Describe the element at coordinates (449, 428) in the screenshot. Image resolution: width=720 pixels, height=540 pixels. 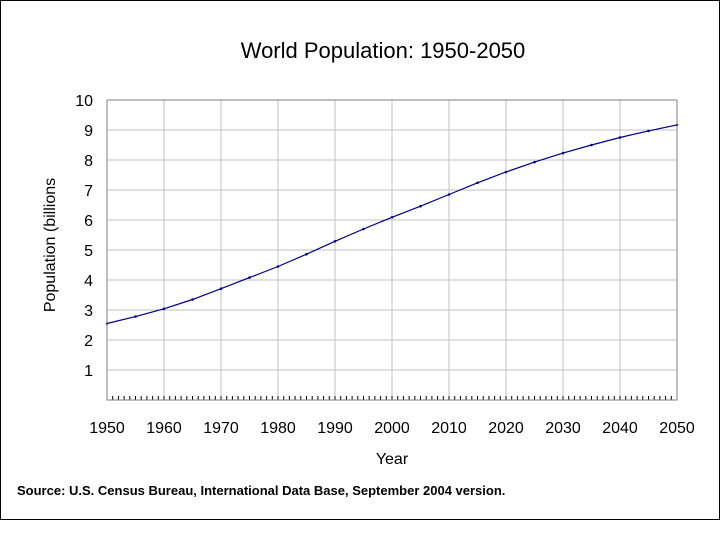
I see `x-tick-label: 2010` at that location.